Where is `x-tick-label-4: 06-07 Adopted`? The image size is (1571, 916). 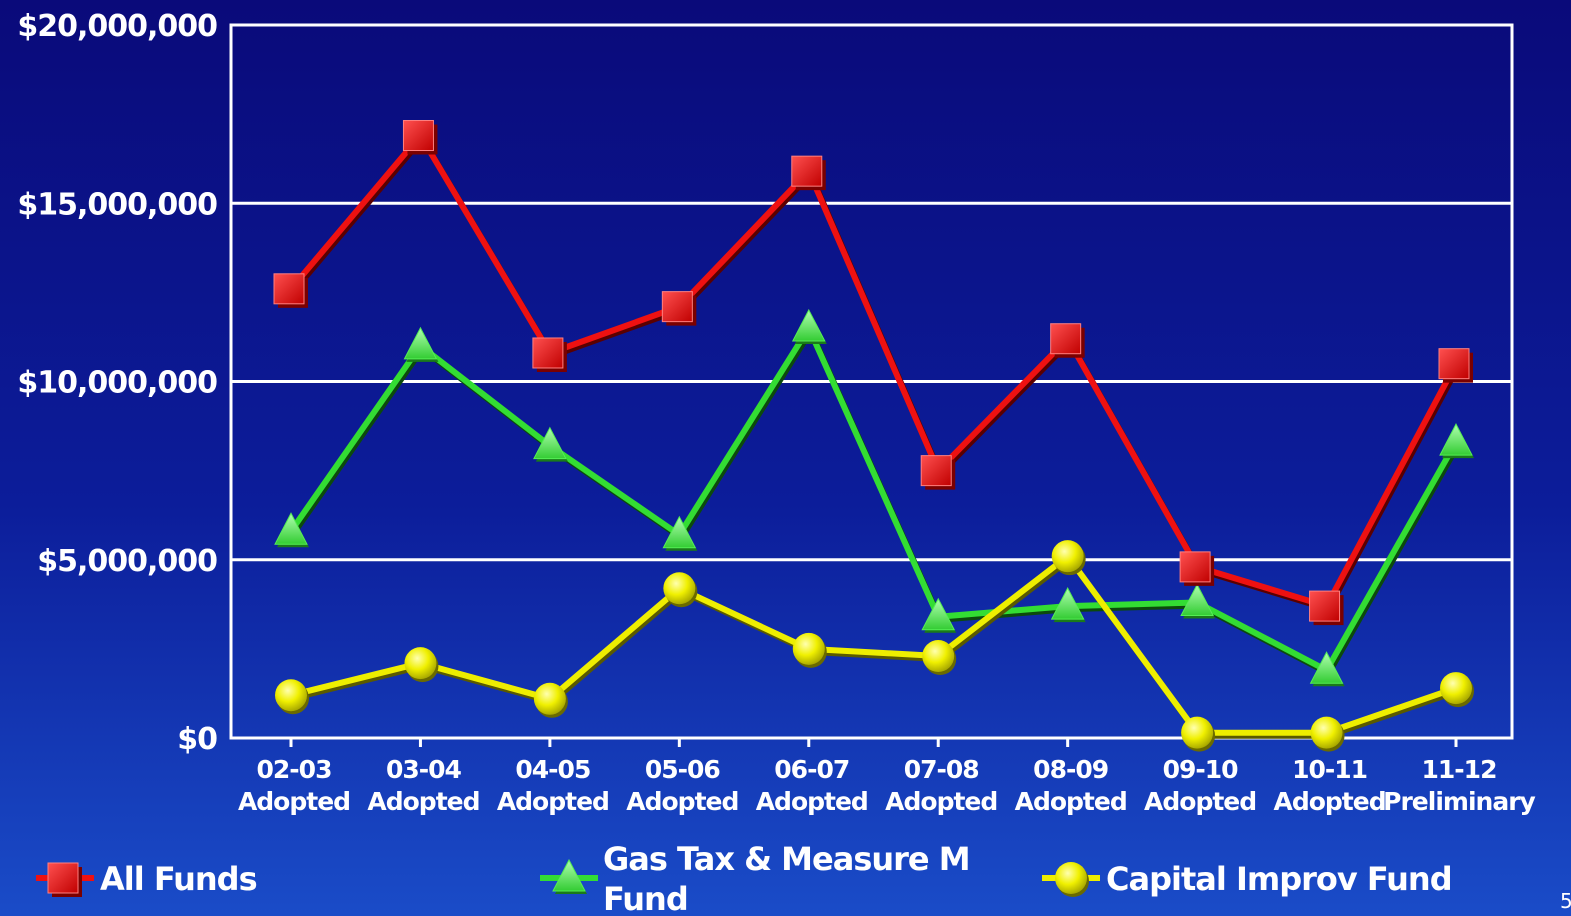
x-tick-label-4: 06-07 Adopted is located at coordinates (812, 785).